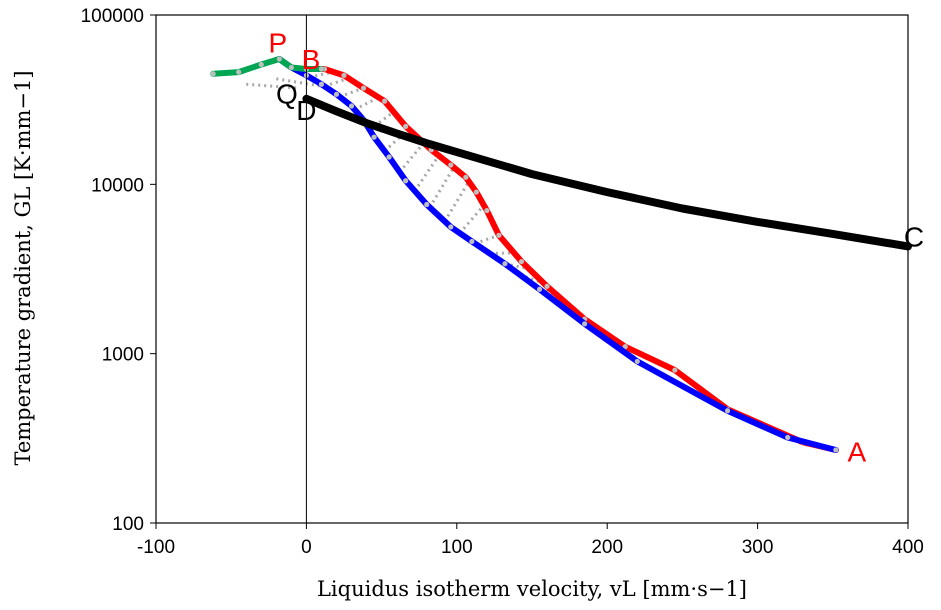 The height and width of the screenshot is (610, 941). I want to click on y-tick-label: 100000, so click(112, 16).